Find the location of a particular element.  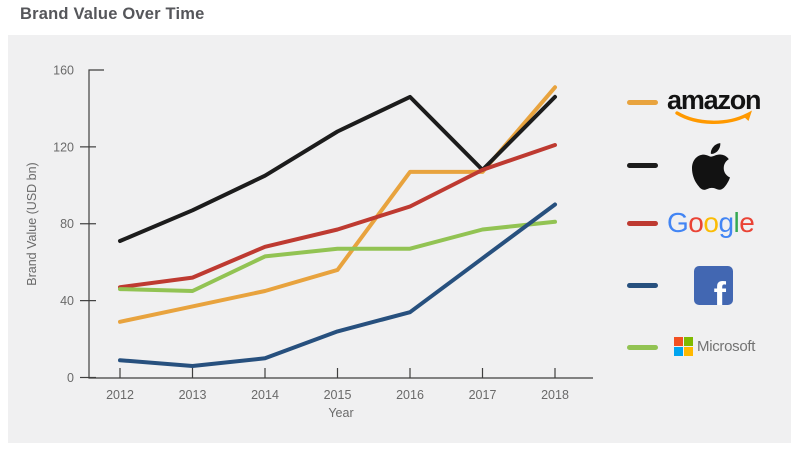

x-tick-label: 2014 is located at coordinates (265, 395).